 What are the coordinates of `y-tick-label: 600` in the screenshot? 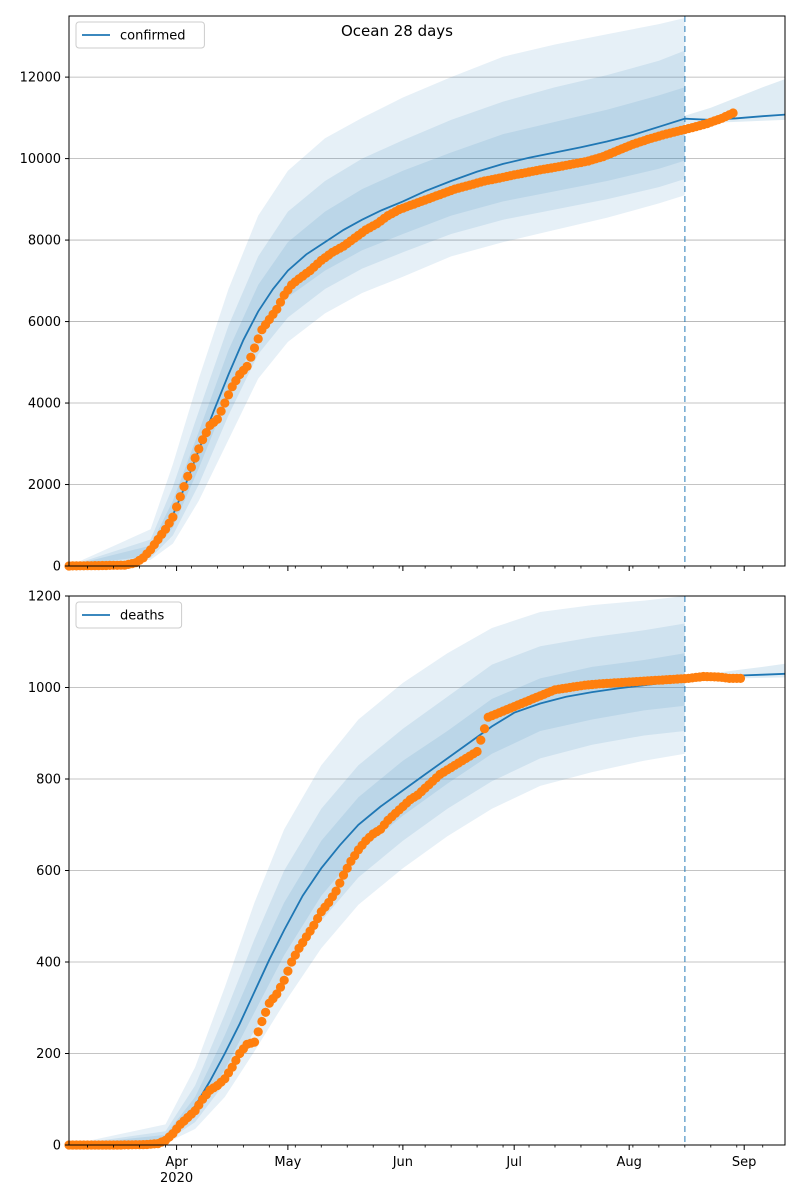 It's located at (48, 871).